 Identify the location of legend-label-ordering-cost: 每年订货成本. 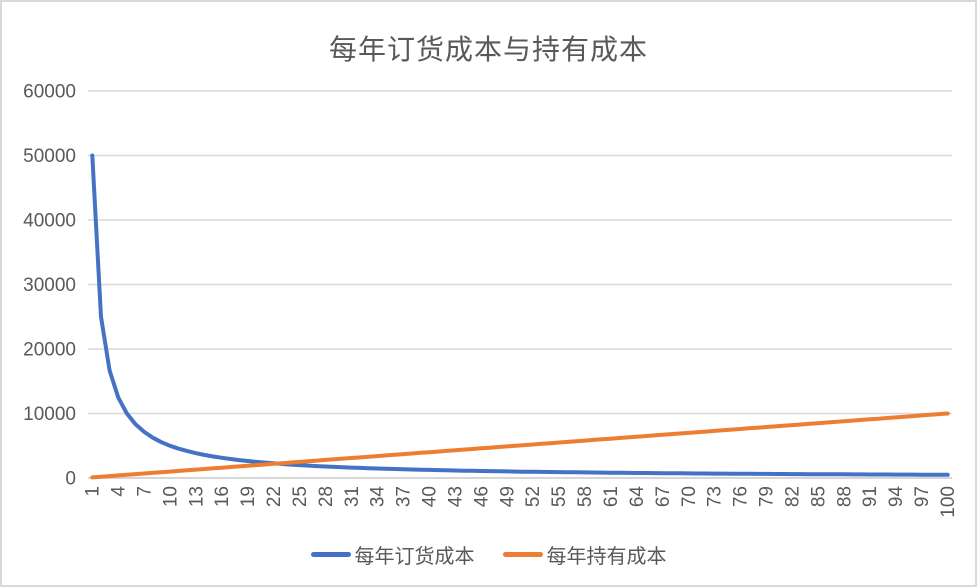
(414, 557).